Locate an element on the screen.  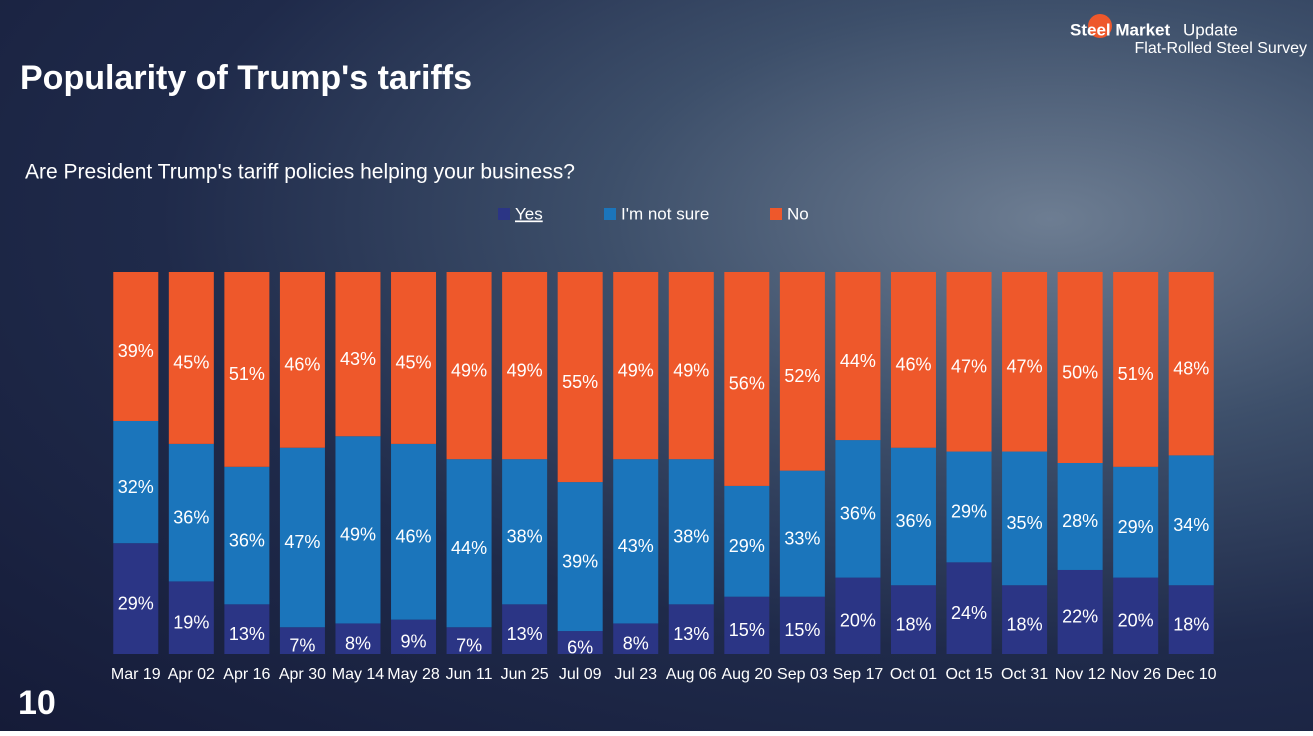
value-label: 34% is located at coordinates (1191, 525).